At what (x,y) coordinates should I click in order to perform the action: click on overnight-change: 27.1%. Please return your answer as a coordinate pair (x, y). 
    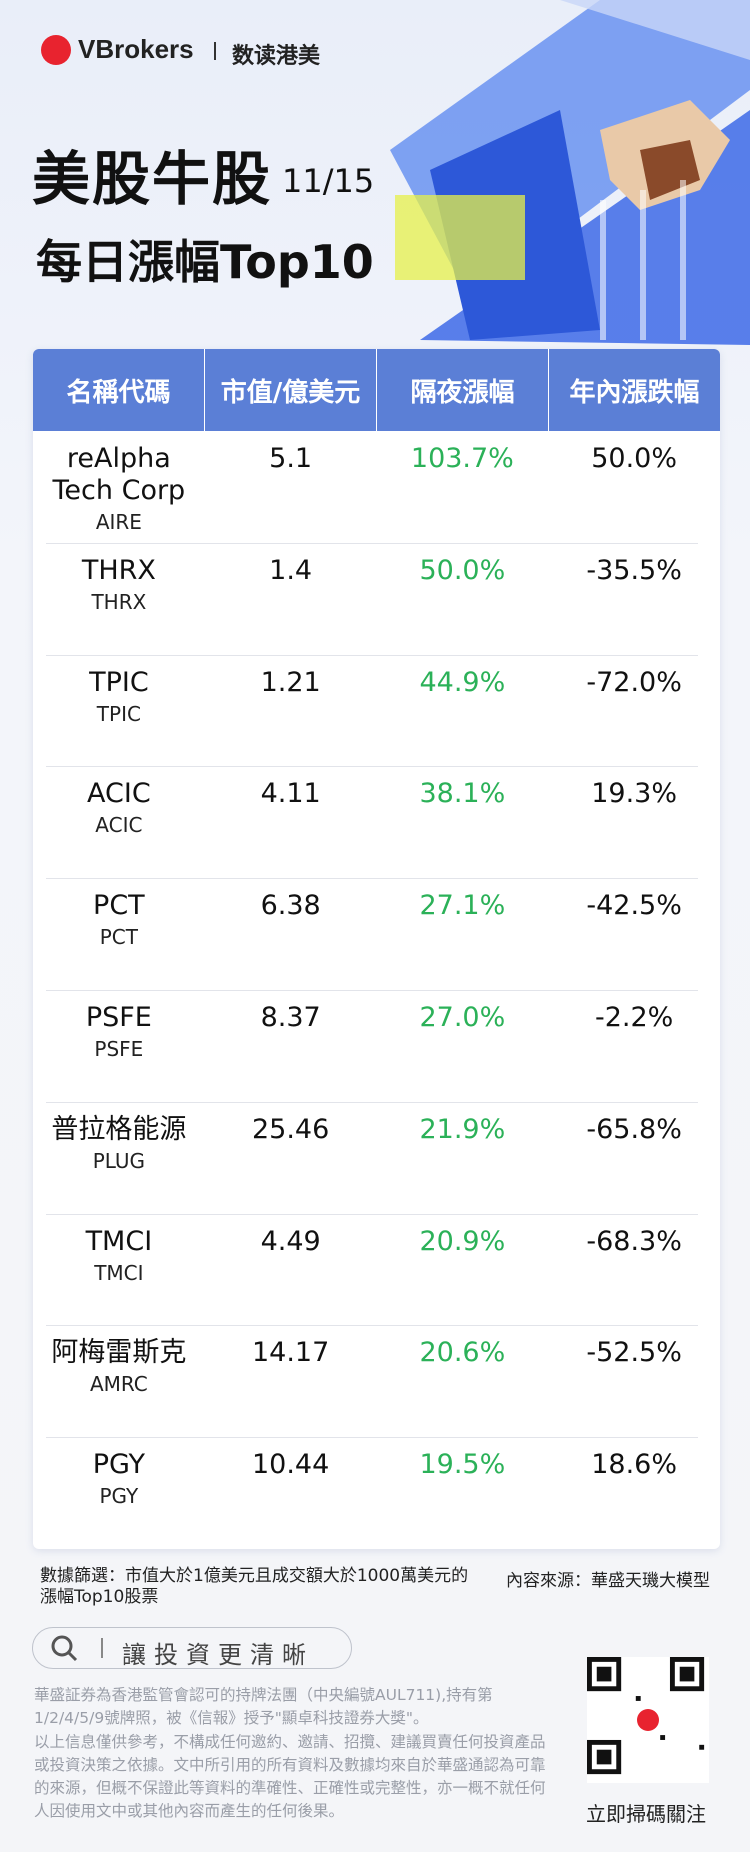
    Looking at the image, I should click on (462, 906).